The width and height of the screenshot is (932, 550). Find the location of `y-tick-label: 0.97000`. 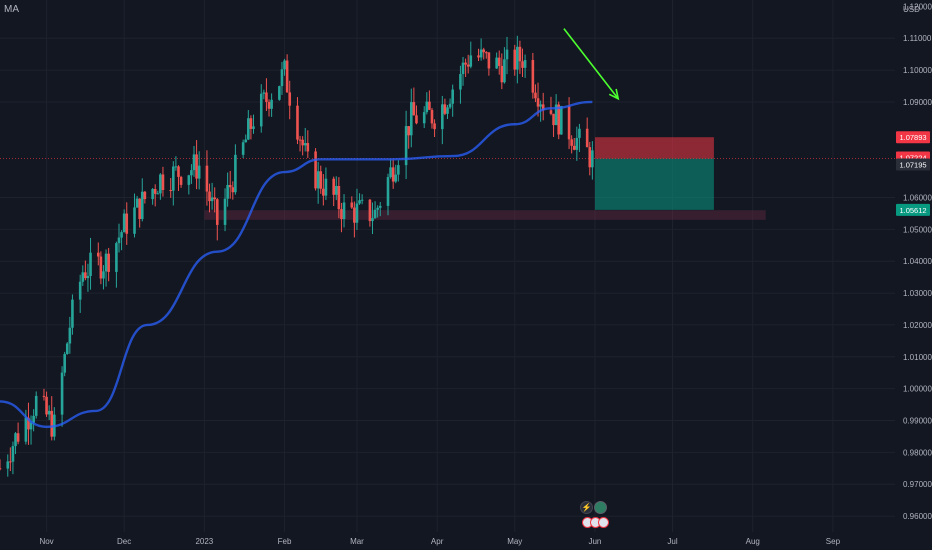

y-tick-label: 0.97000 is located at coordinates (917, 484).